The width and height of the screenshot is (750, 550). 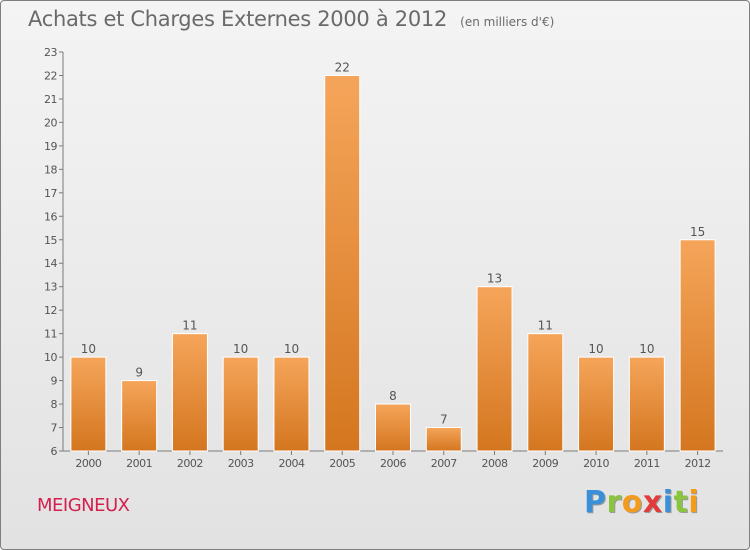 What do you see at coordinates (50, 169) in the screenshot?
I see `y-tick-label: 18` at bounding box center [50, 169].